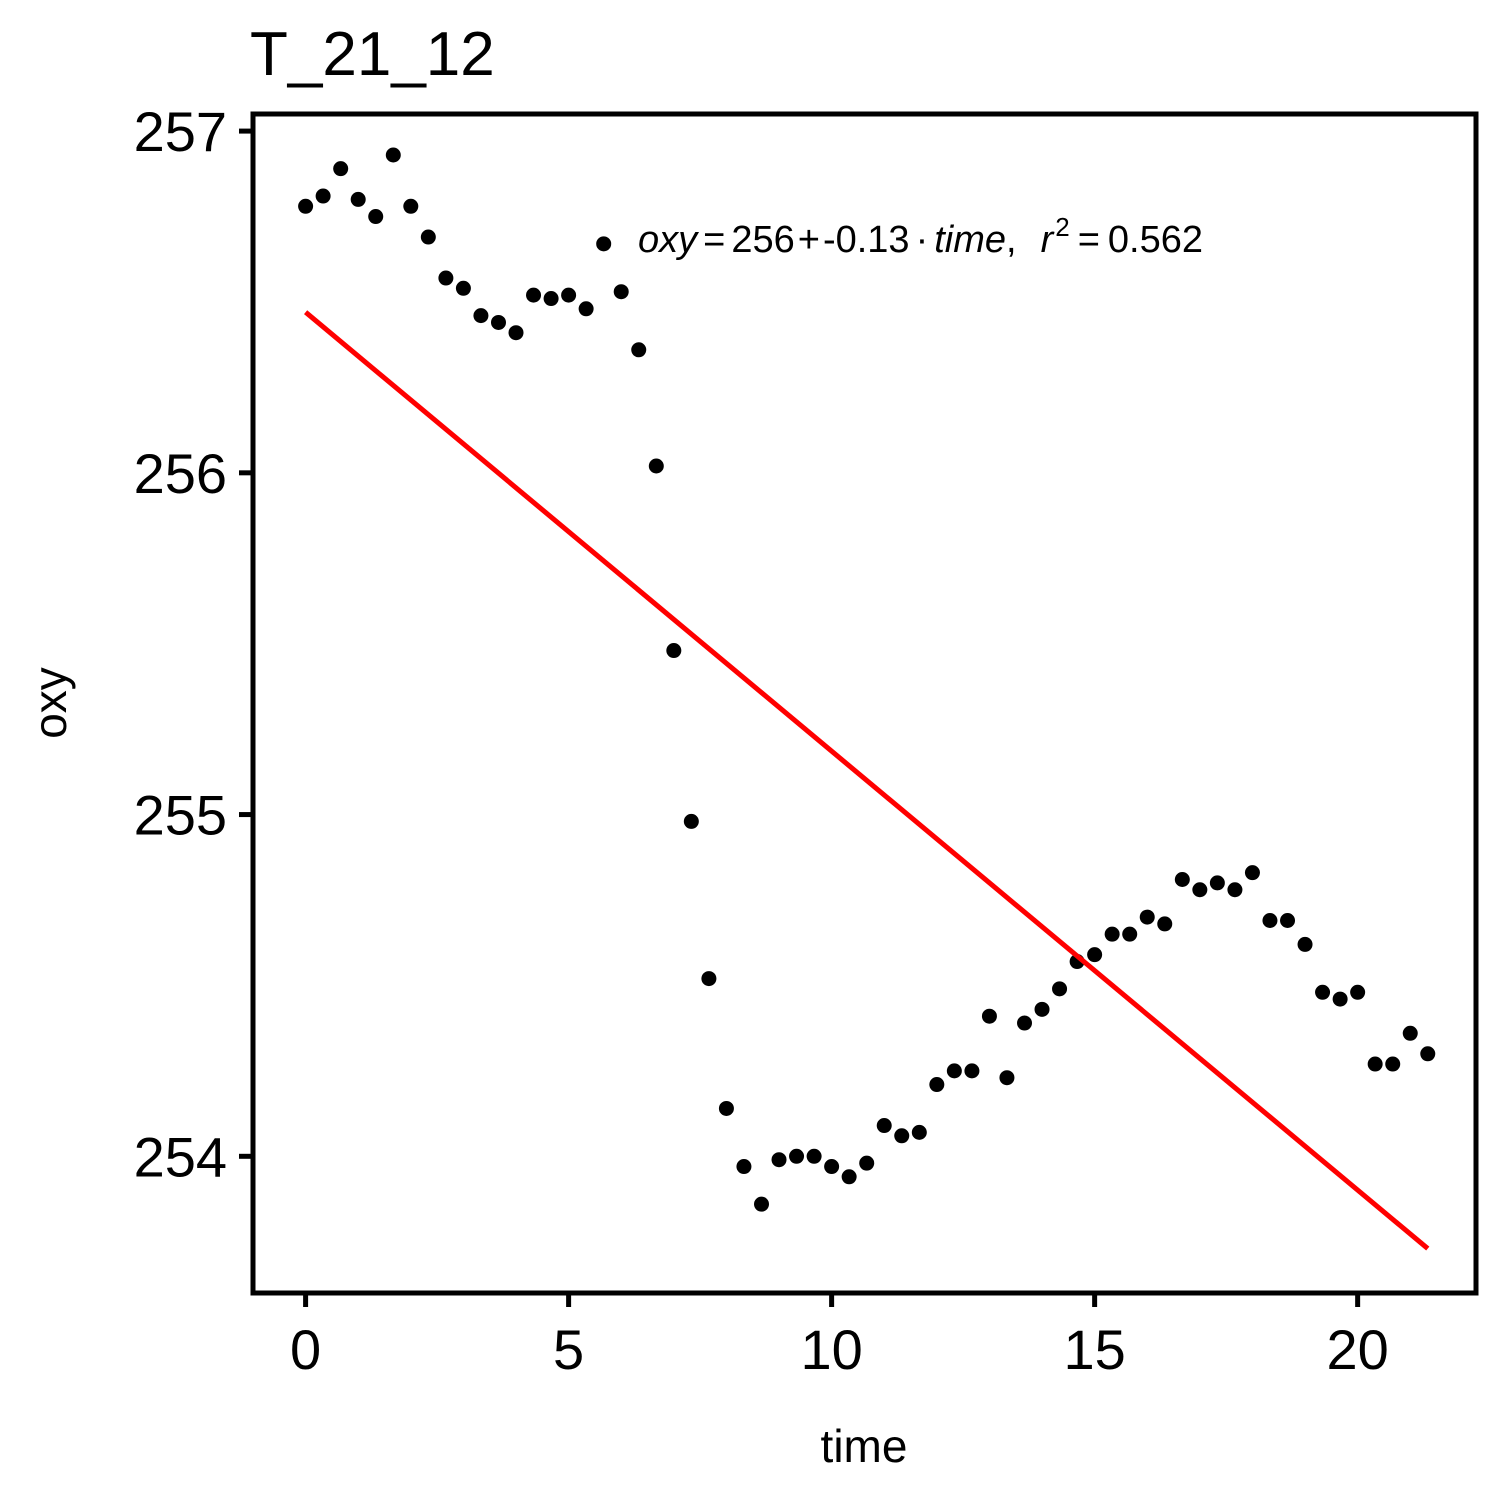 The image size is (1500, 1500). What do you see at coordinates (1094, 1349) in the screenshot?
I see `x-tick-label: 15` at bounding box center [1094, 1349].